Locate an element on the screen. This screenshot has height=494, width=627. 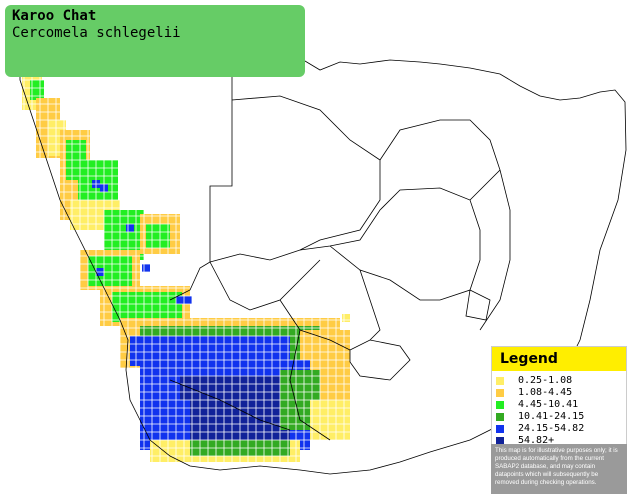
legend-item: 1.08-4.45 is located at coordinates (561, 392).